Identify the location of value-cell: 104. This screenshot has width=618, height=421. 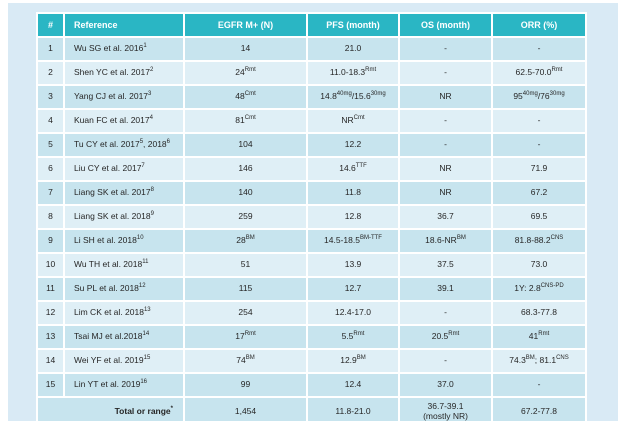
(245, 145).